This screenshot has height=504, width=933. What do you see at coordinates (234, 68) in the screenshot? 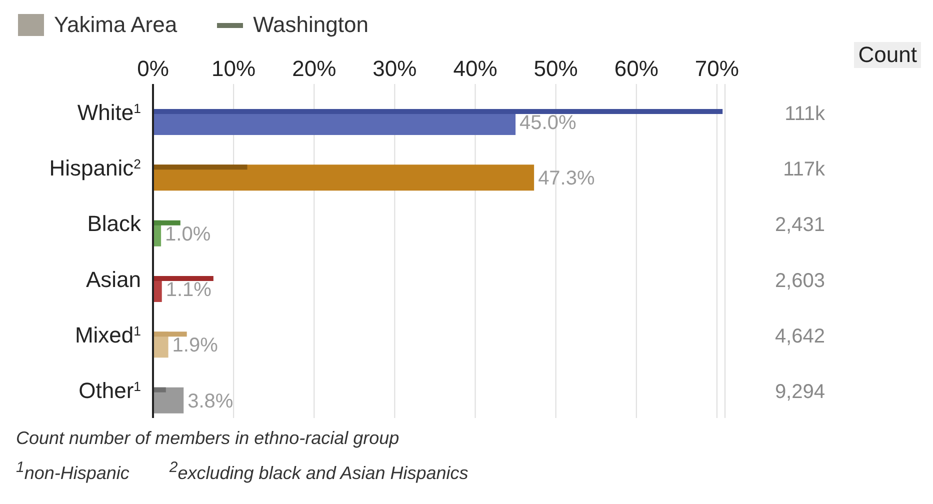
I see `x-tick-label: 10%` at bounding box center [234, 68].